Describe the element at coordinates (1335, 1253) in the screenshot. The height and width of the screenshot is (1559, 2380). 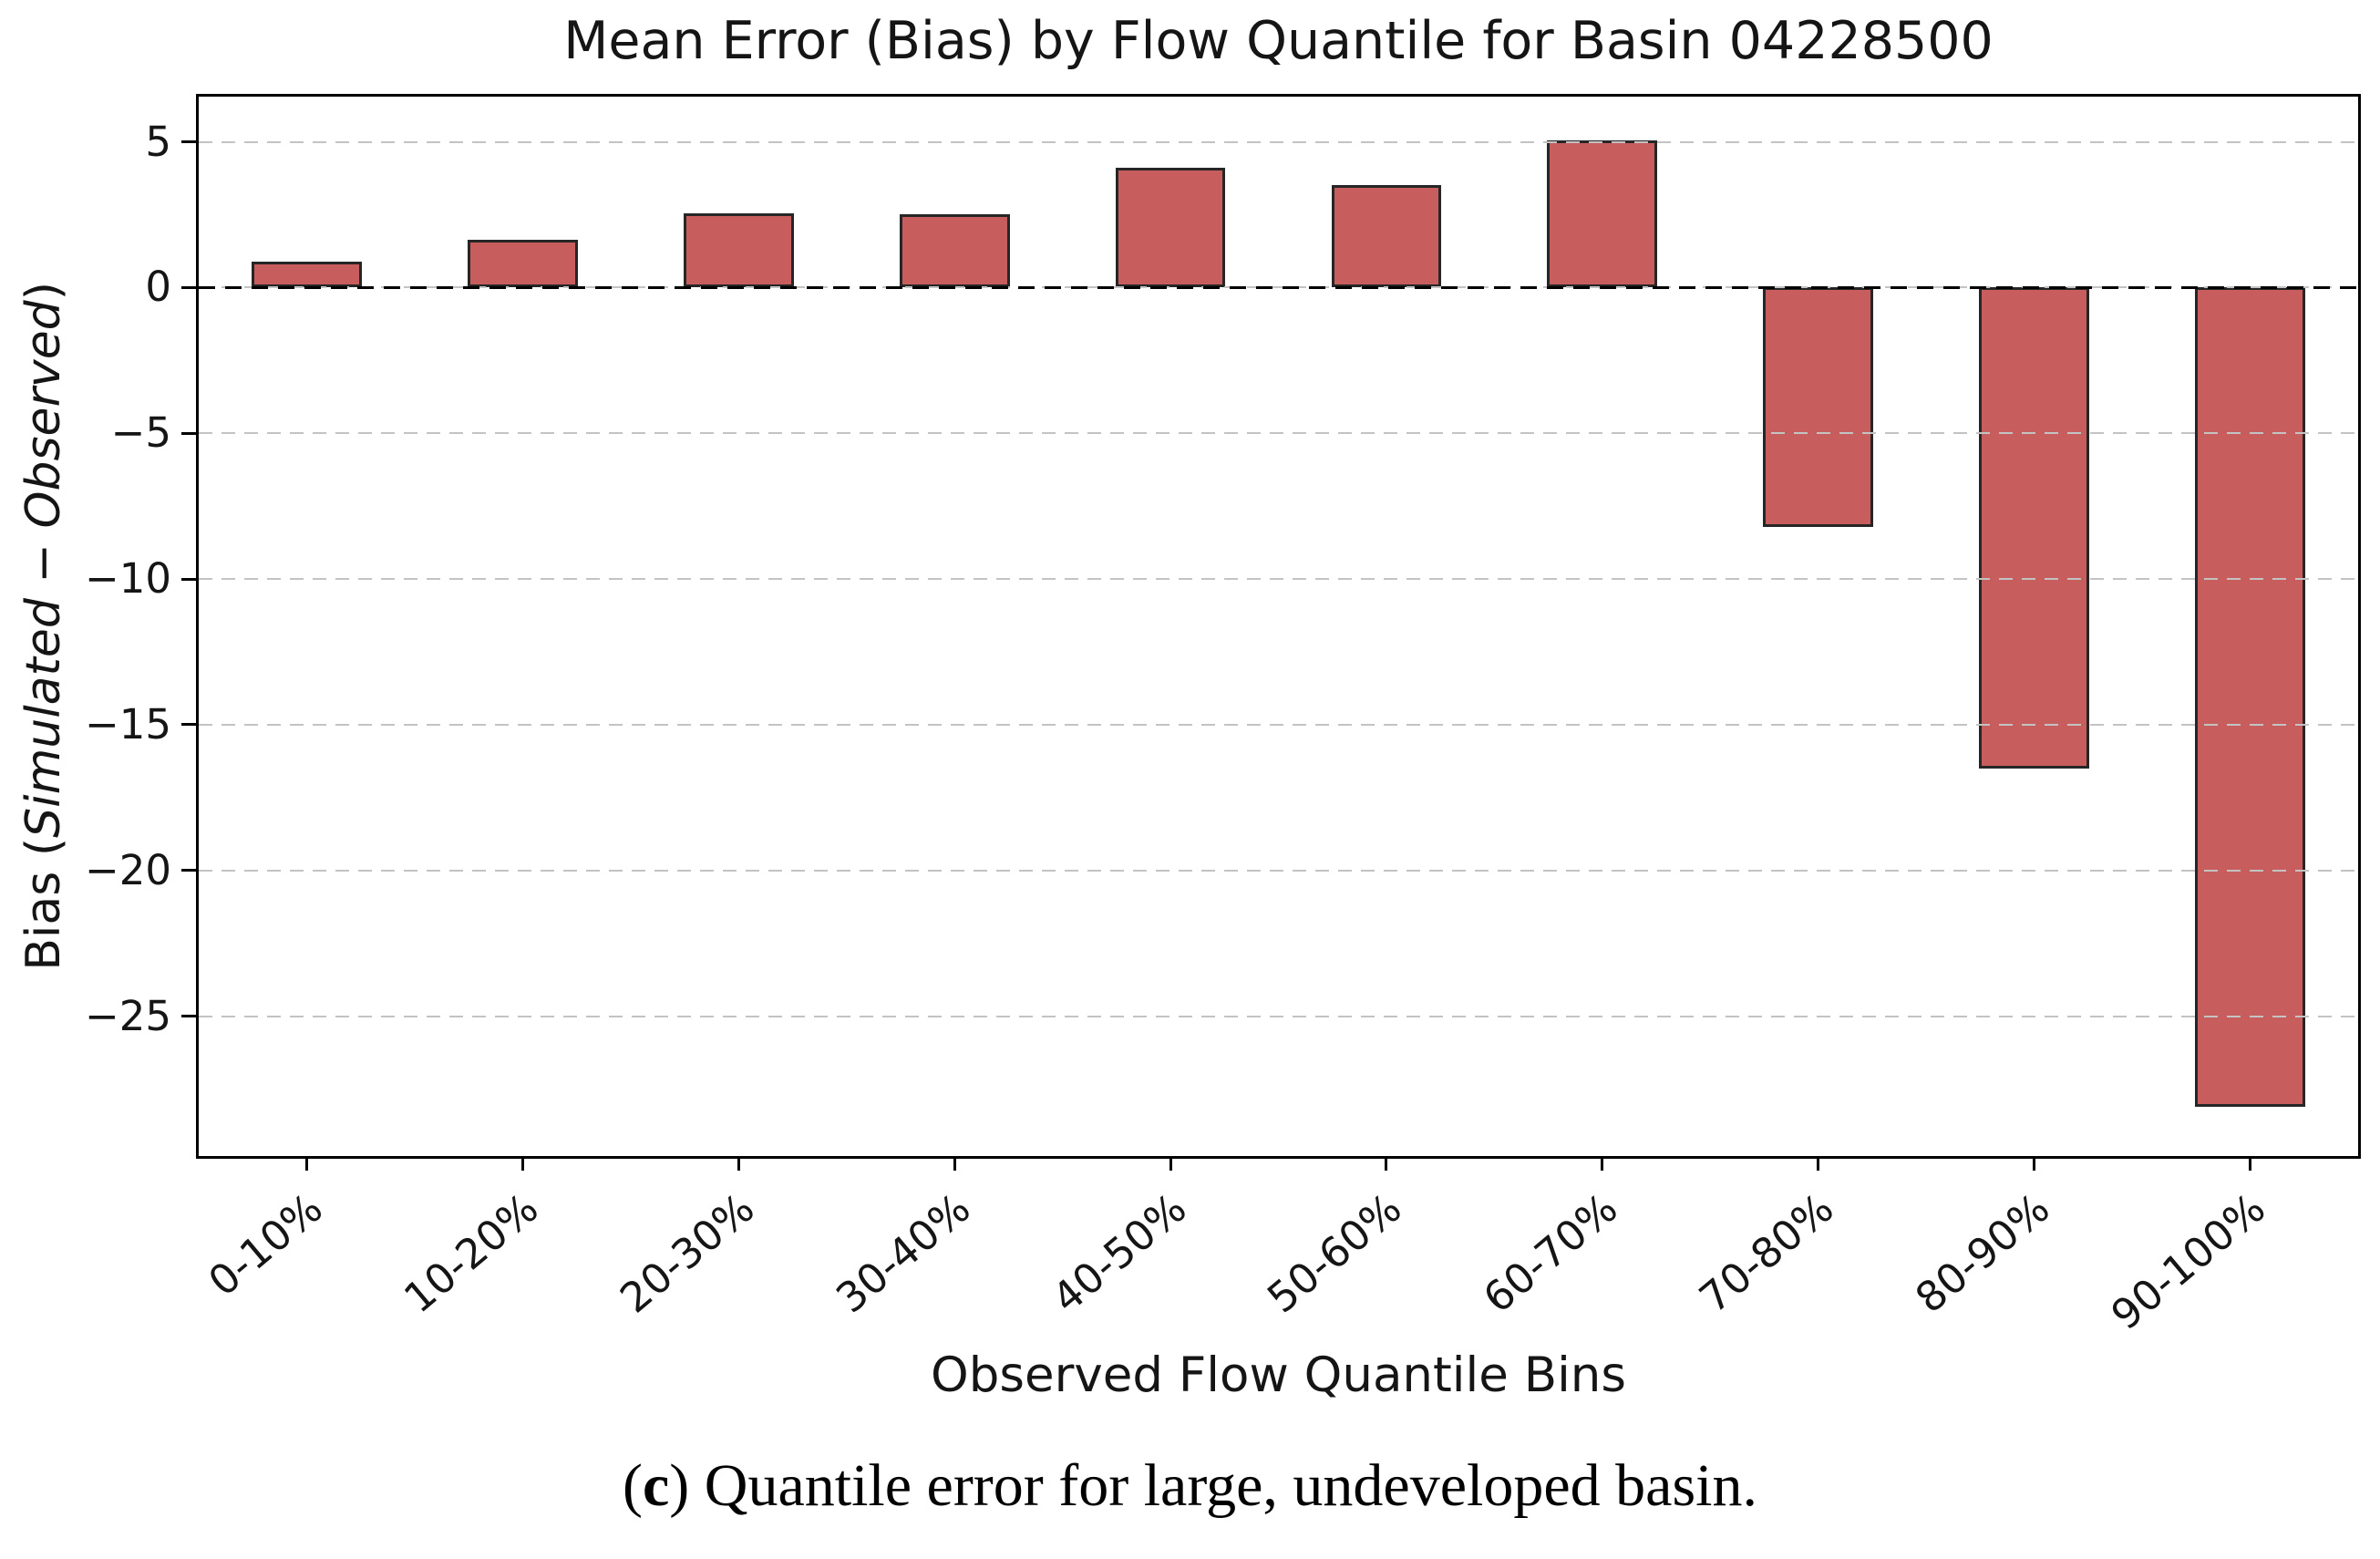
I see `x-tick-label: 50-60%` at that location.